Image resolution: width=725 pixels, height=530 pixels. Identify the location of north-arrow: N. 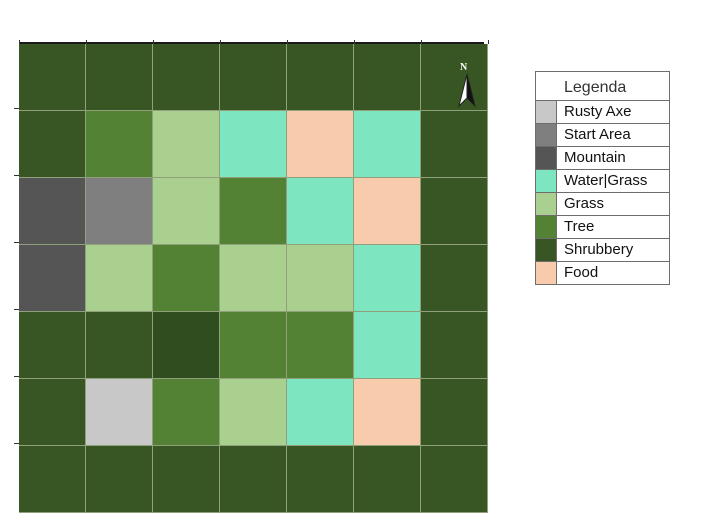
(467, 86).